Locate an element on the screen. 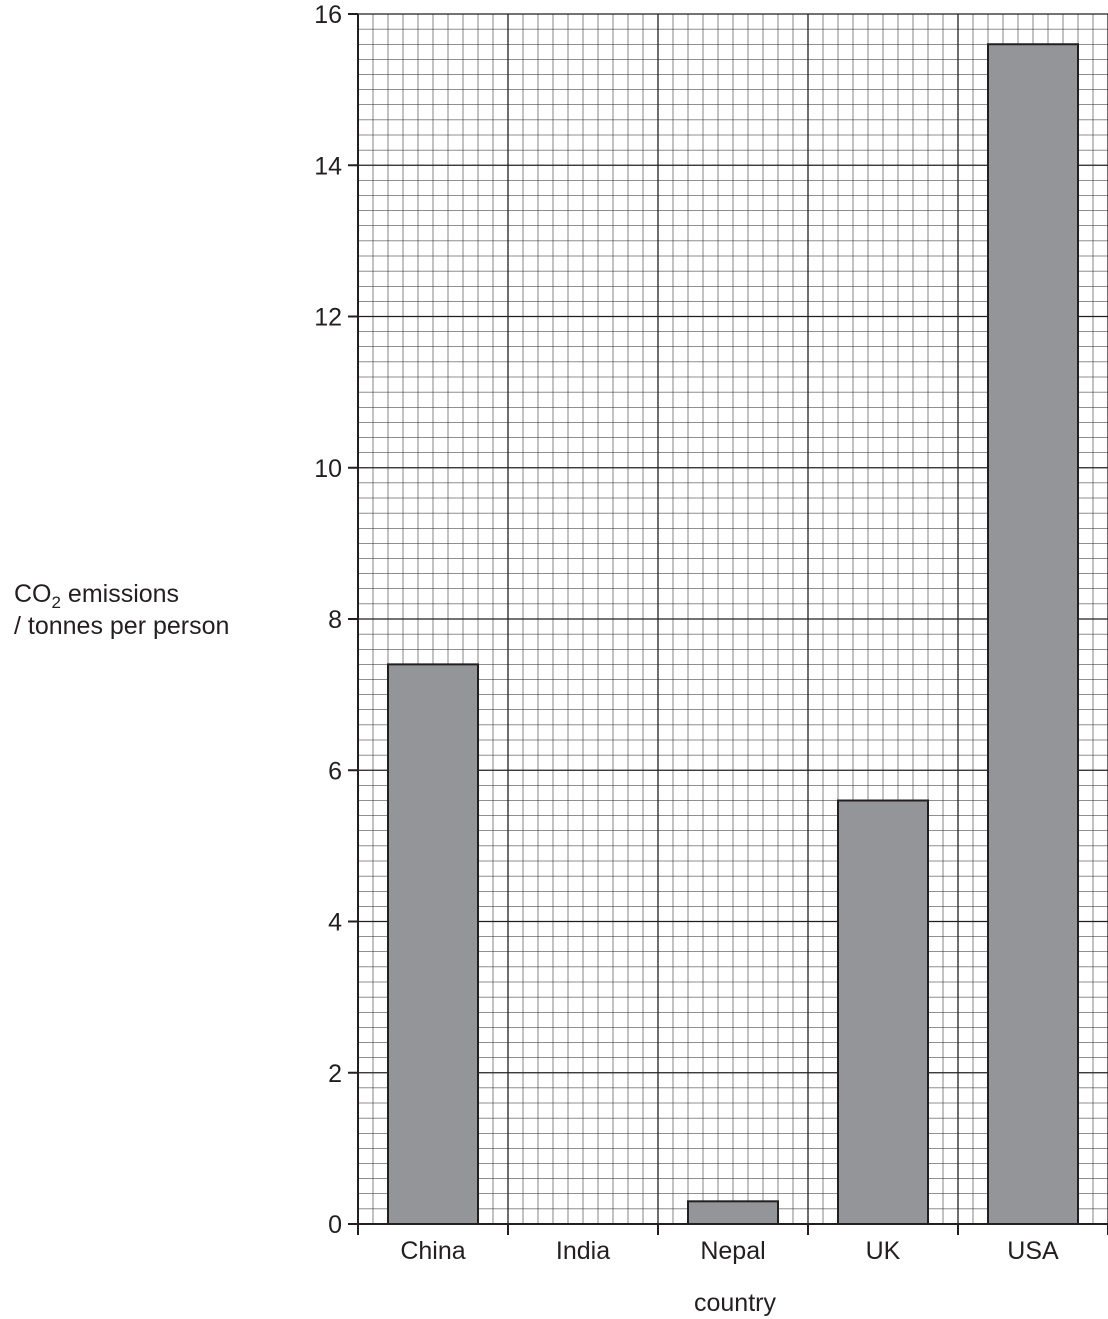 The height and width of the screenshot is (1319, 1108). bar-usa is located at coordinates (1033, 634).